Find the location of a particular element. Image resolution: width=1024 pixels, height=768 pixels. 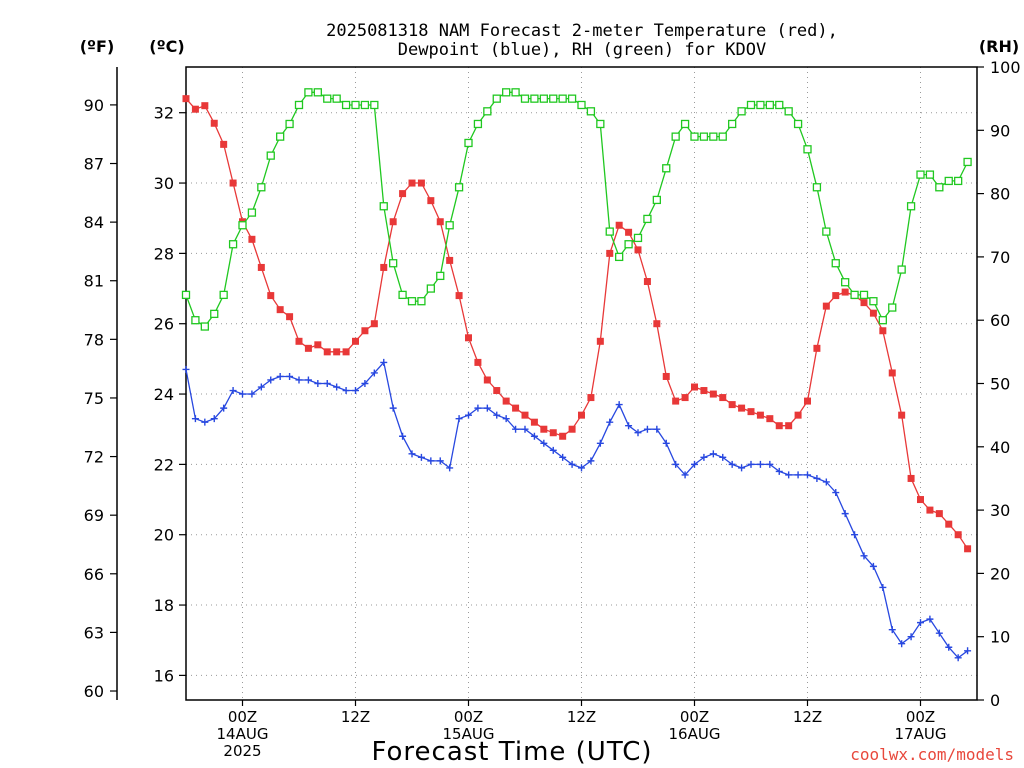

x-axis-title: Forecast Time (UTC) is located at coordinates (511, 752).